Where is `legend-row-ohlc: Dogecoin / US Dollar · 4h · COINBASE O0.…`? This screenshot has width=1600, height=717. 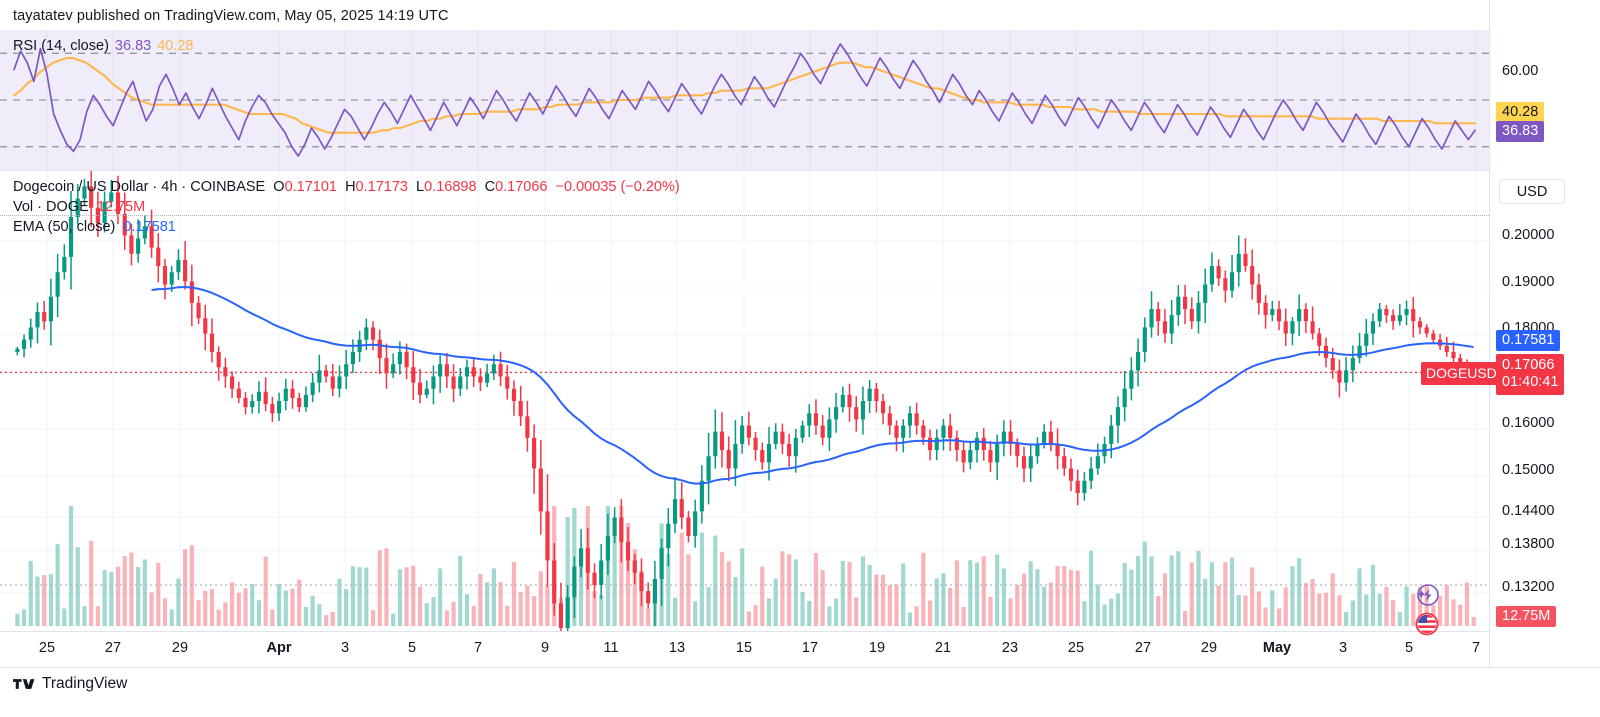
legend-row-ohlc: Dogecoin / US Dollar · 4h · COINBASE O0.… is located at coordinates (346, 187).